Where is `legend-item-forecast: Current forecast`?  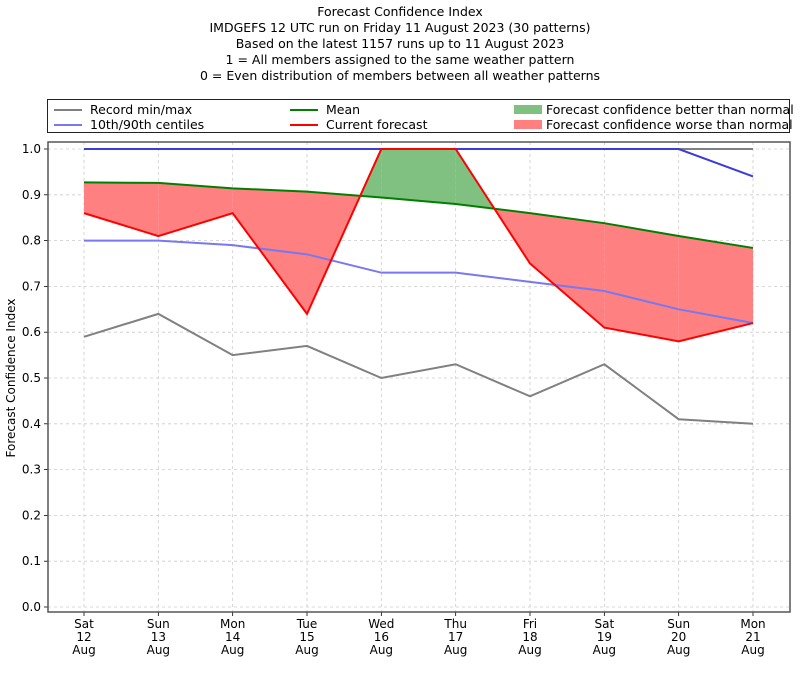
legend-item-forecast: Current forecast is located at coordinates (358, 124).